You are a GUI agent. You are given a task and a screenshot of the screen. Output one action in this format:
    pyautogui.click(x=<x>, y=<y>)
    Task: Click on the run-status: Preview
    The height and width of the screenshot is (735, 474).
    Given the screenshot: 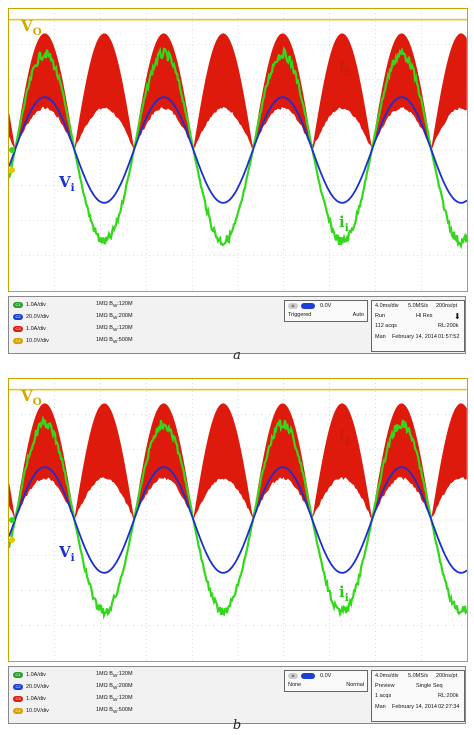 What is the action you would take?
    pyautogui.click(x=385, y=686)
    